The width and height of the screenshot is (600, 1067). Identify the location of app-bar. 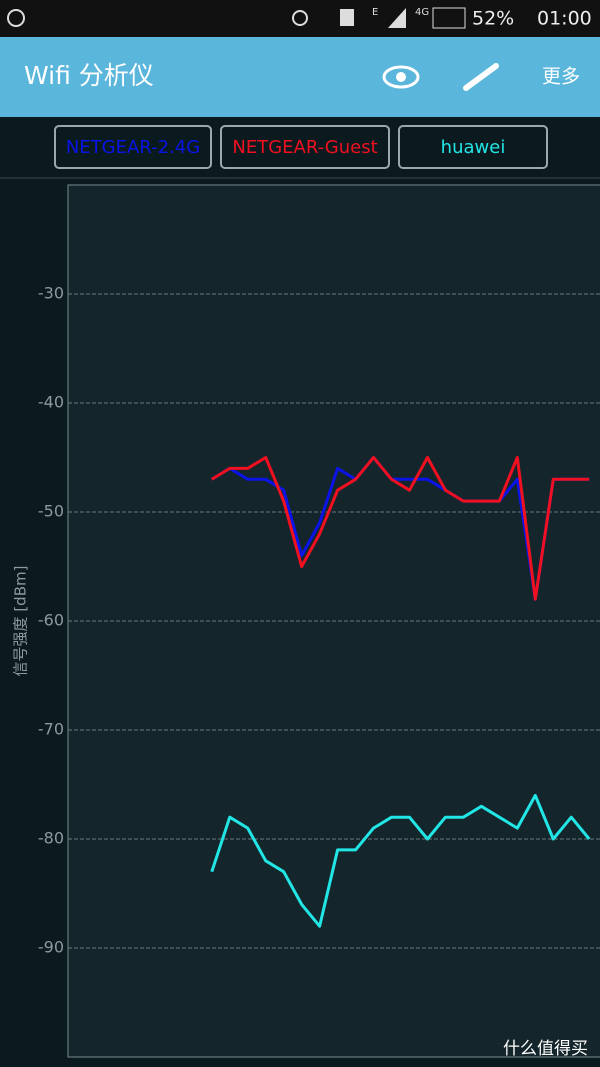
(300, 77).